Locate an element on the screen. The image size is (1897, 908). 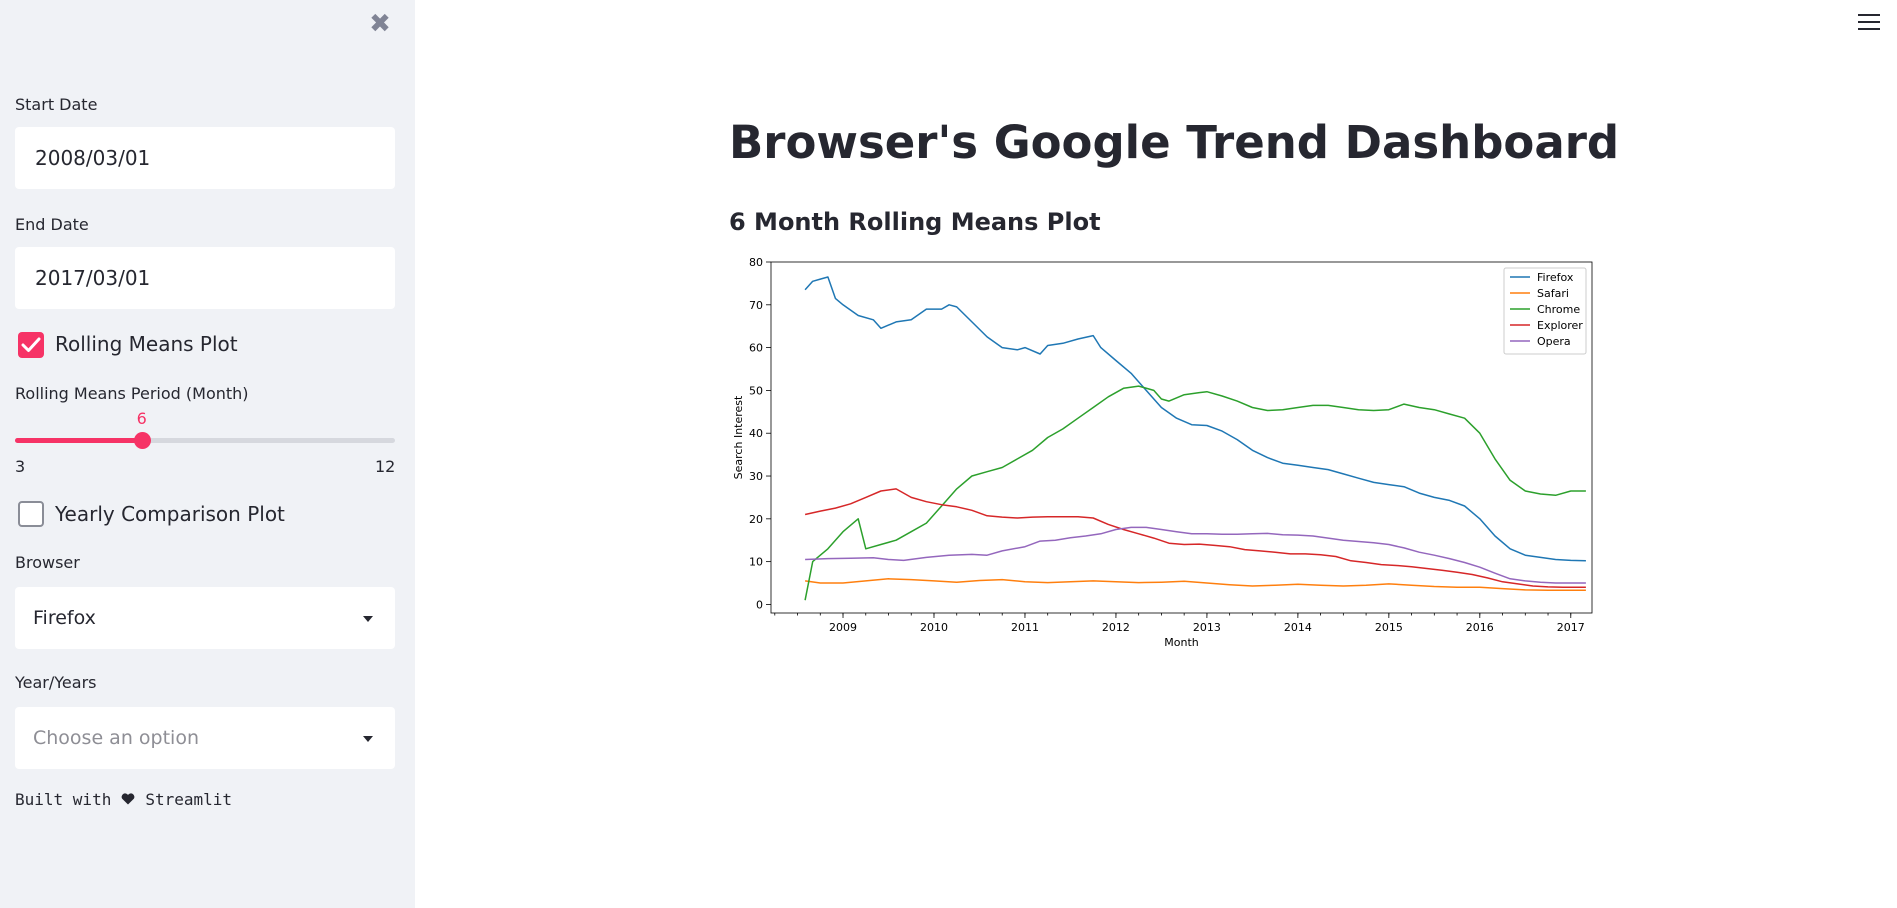
legend-label-explorer: Explorer is located at coordinates (1560, 325).